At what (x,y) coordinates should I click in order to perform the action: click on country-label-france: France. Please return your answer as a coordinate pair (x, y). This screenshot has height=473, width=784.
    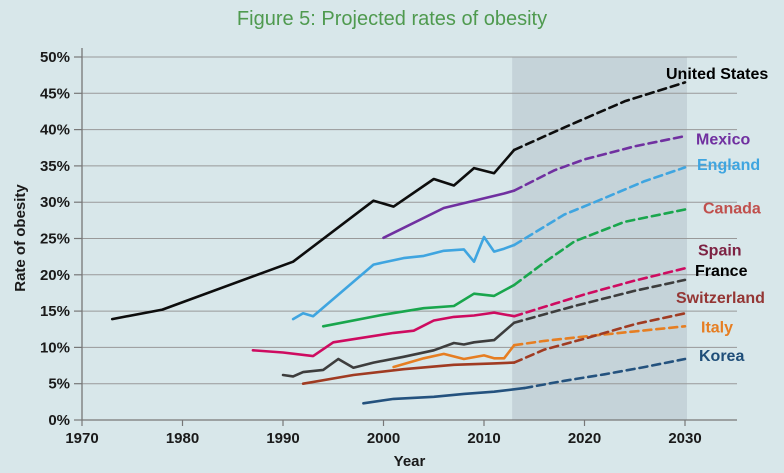
    Looking at the image, I should click on (721, 271).